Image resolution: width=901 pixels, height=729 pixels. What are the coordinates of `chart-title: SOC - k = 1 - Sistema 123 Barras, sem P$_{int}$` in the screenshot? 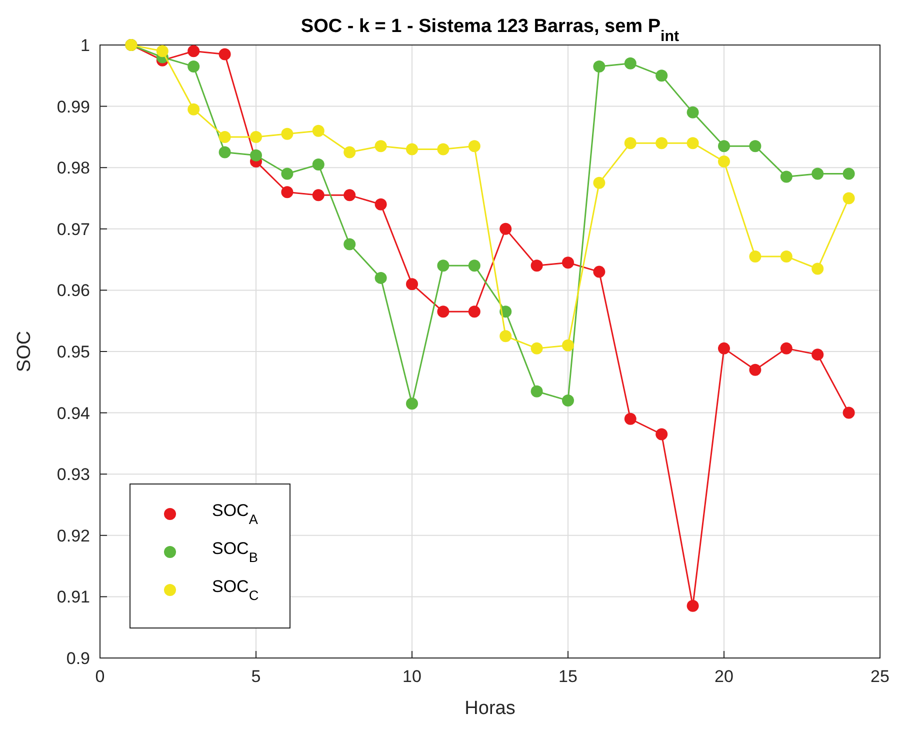 It's located at (490, 30).